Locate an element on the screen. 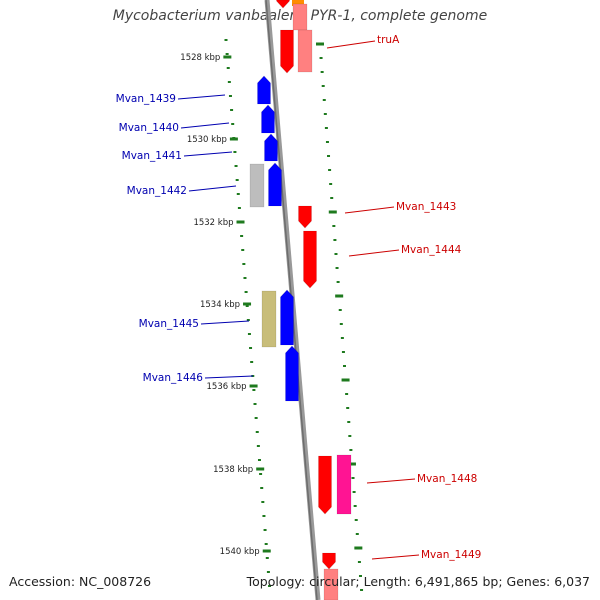  gene-label: Mvan_1446 is located at coordinates (173, 378).